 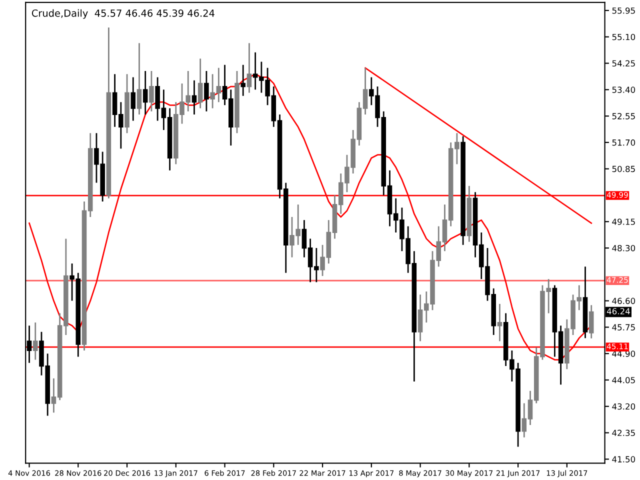 I want to click on y-tick-label: 49.15, so click(x=623, y=221).